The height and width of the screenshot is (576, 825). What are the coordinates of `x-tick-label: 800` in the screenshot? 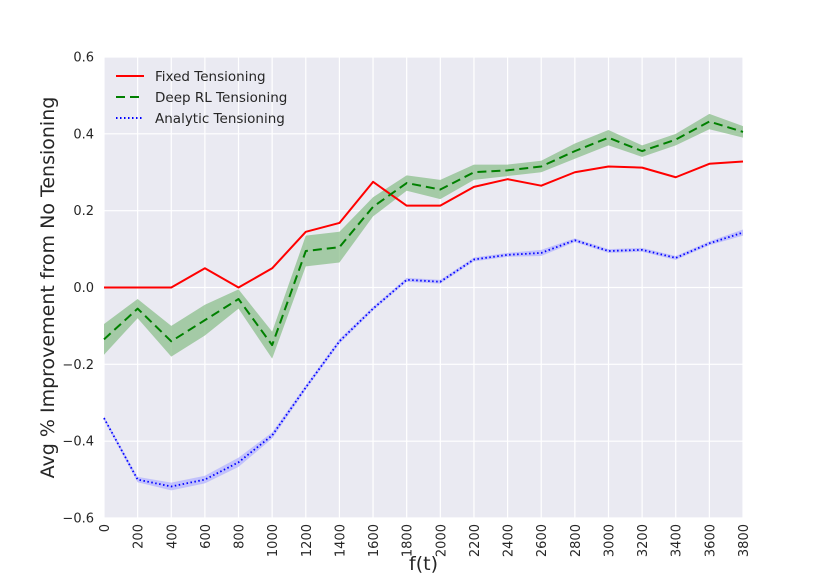 It's located at (240, 536).